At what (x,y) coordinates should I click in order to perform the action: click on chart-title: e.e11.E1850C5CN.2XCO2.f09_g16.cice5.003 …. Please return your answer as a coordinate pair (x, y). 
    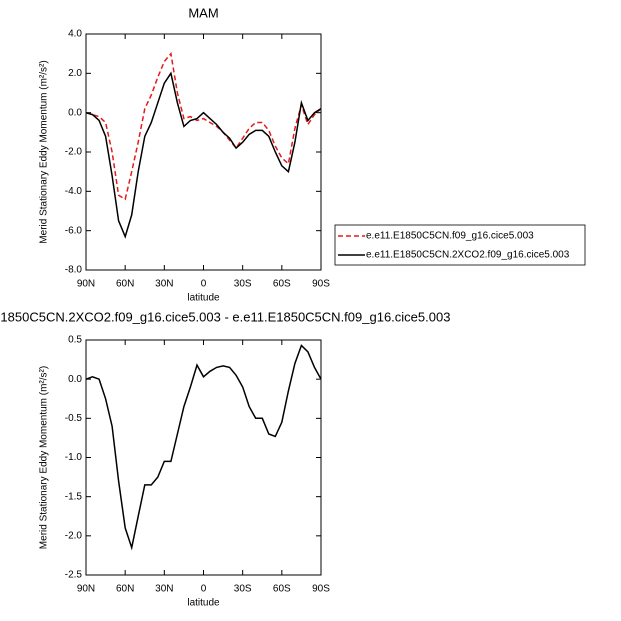
    Looking at the image, I should click on (225, 316).